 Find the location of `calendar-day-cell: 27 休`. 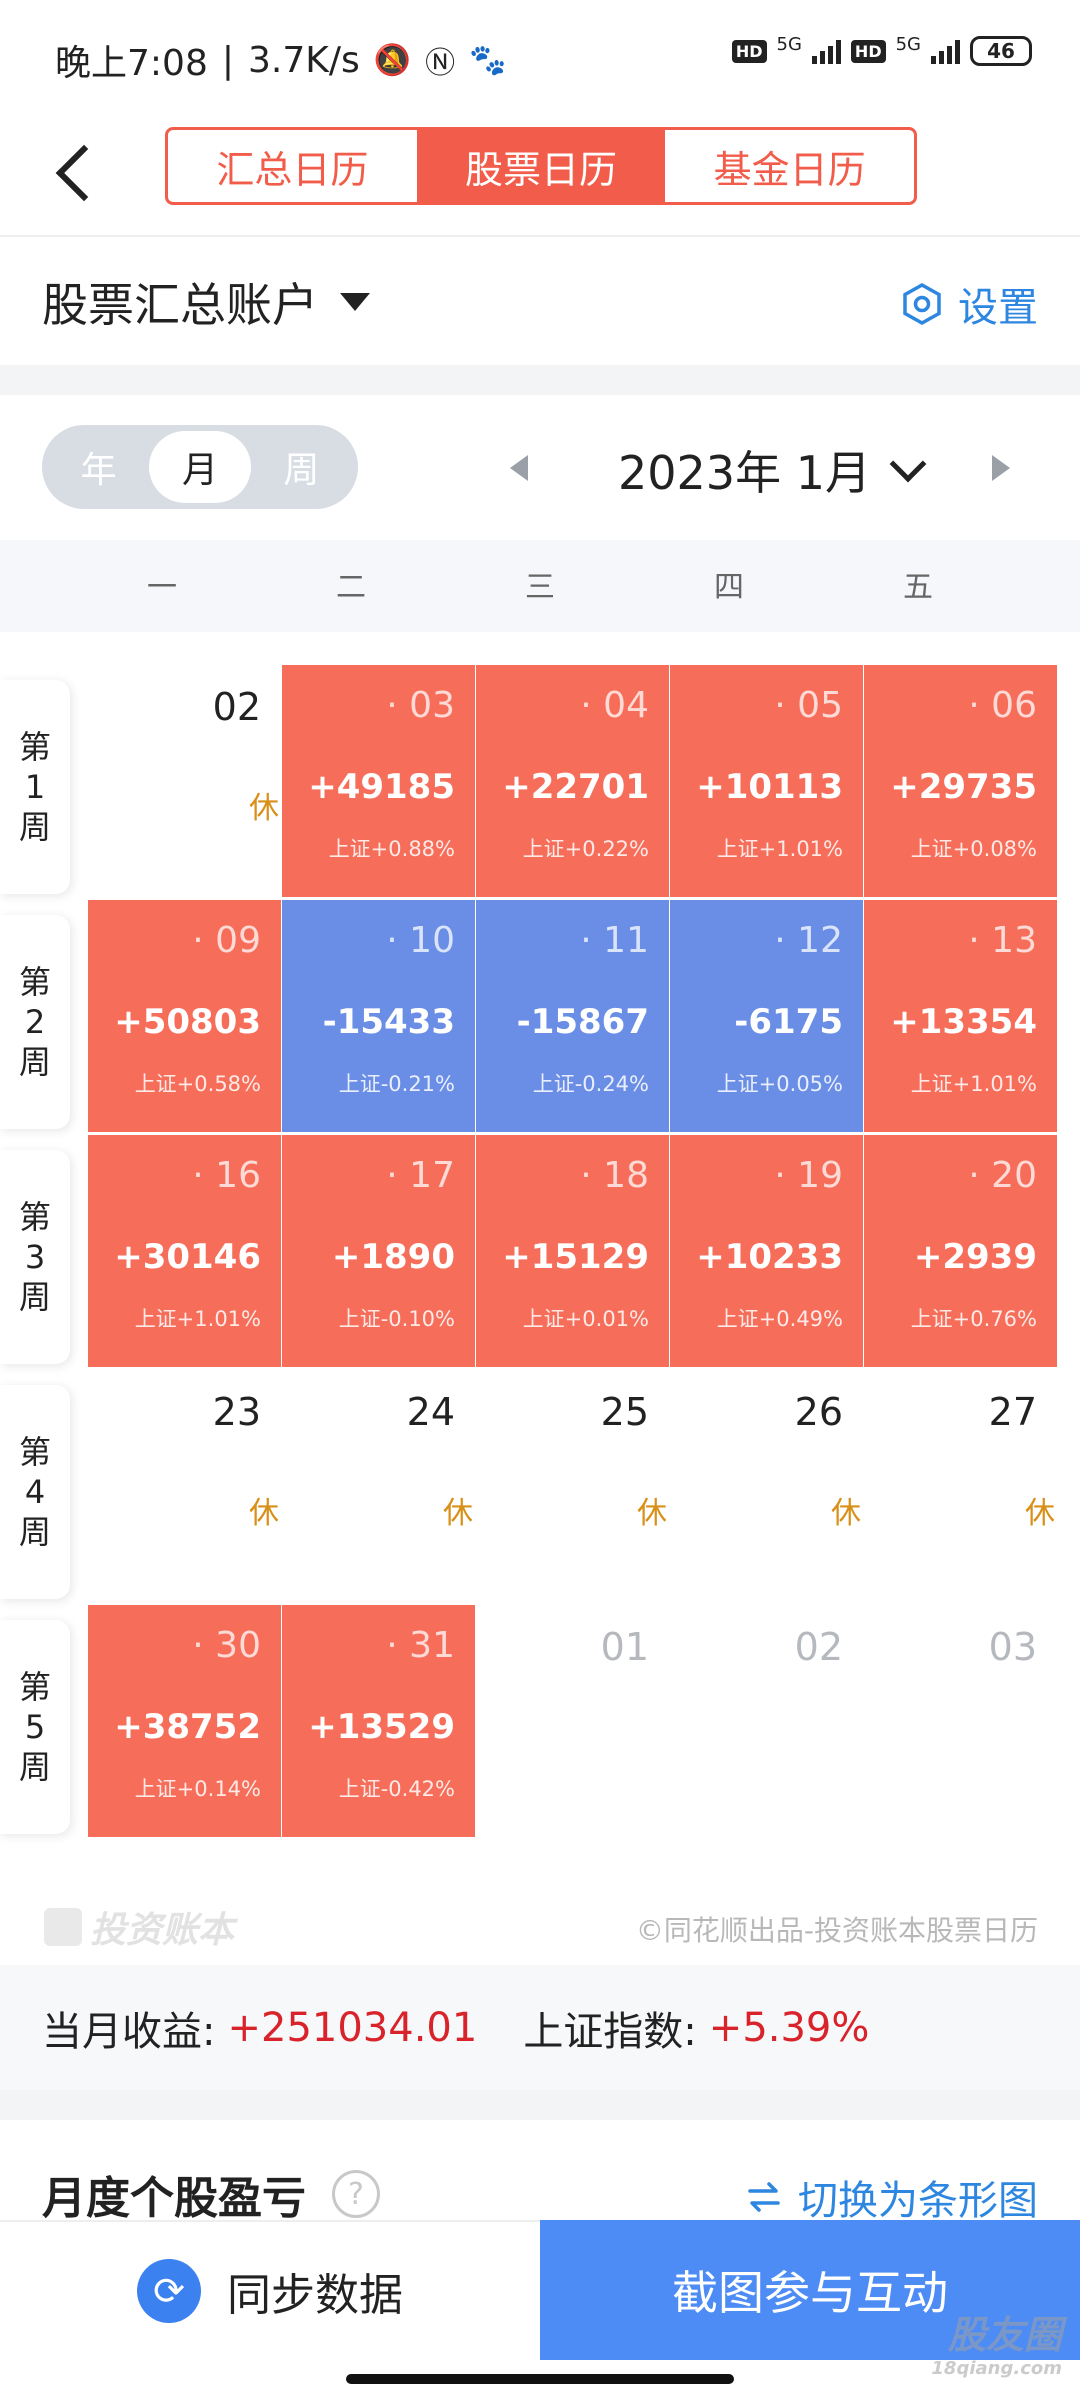

calendar-day-cell: 27 休 is located at coordinates (960, 1486).